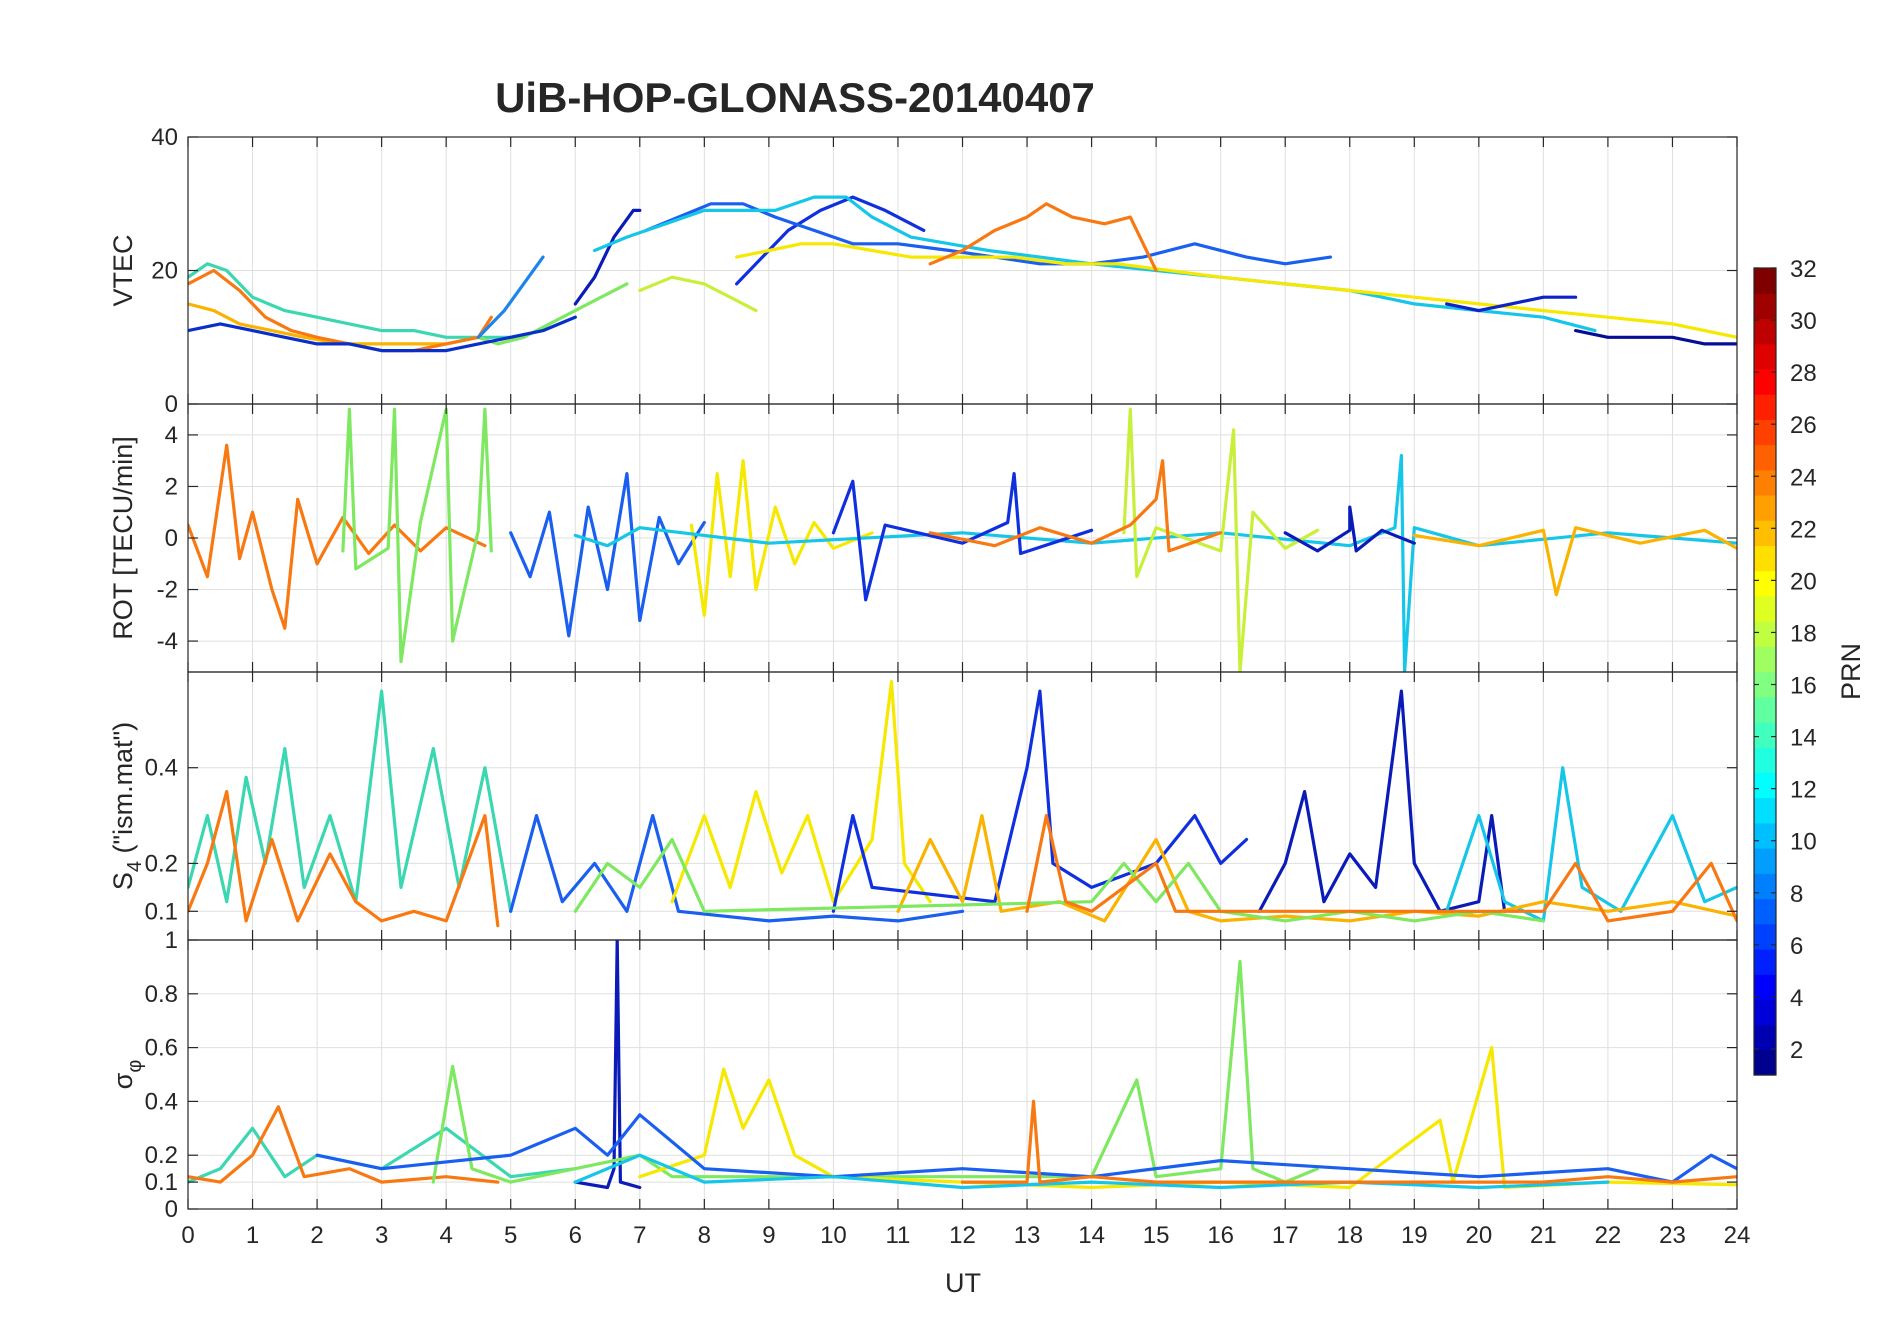 Image resolution: width=1902 pixels, height=1330 pixels. I want to click on x-tick-label: 16, so click(1220, 1235).